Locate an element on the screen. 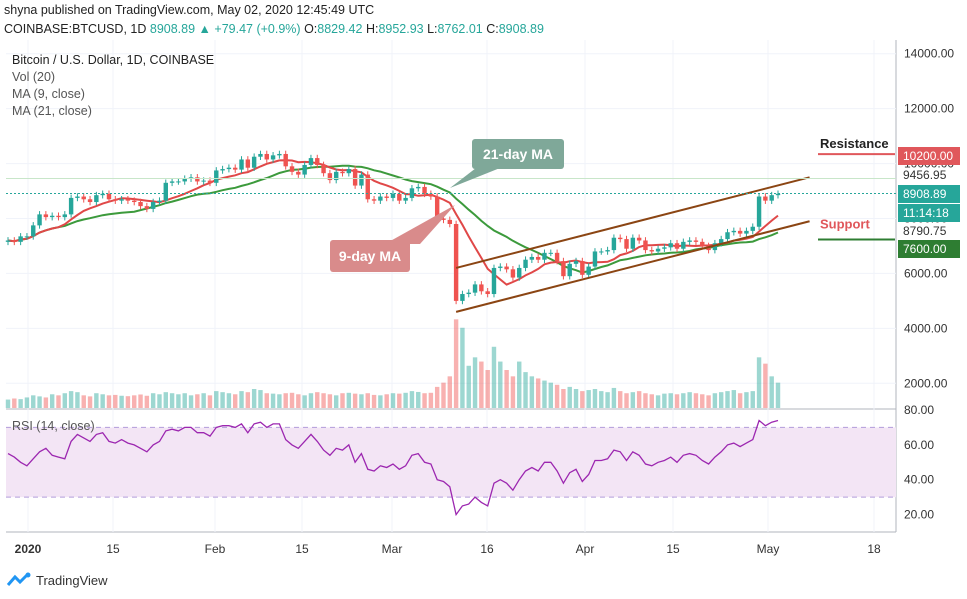 The width and height of the screenshot is (967, 599). ma21-callout-label: 21-day MA is located at coordinates (518, 154).